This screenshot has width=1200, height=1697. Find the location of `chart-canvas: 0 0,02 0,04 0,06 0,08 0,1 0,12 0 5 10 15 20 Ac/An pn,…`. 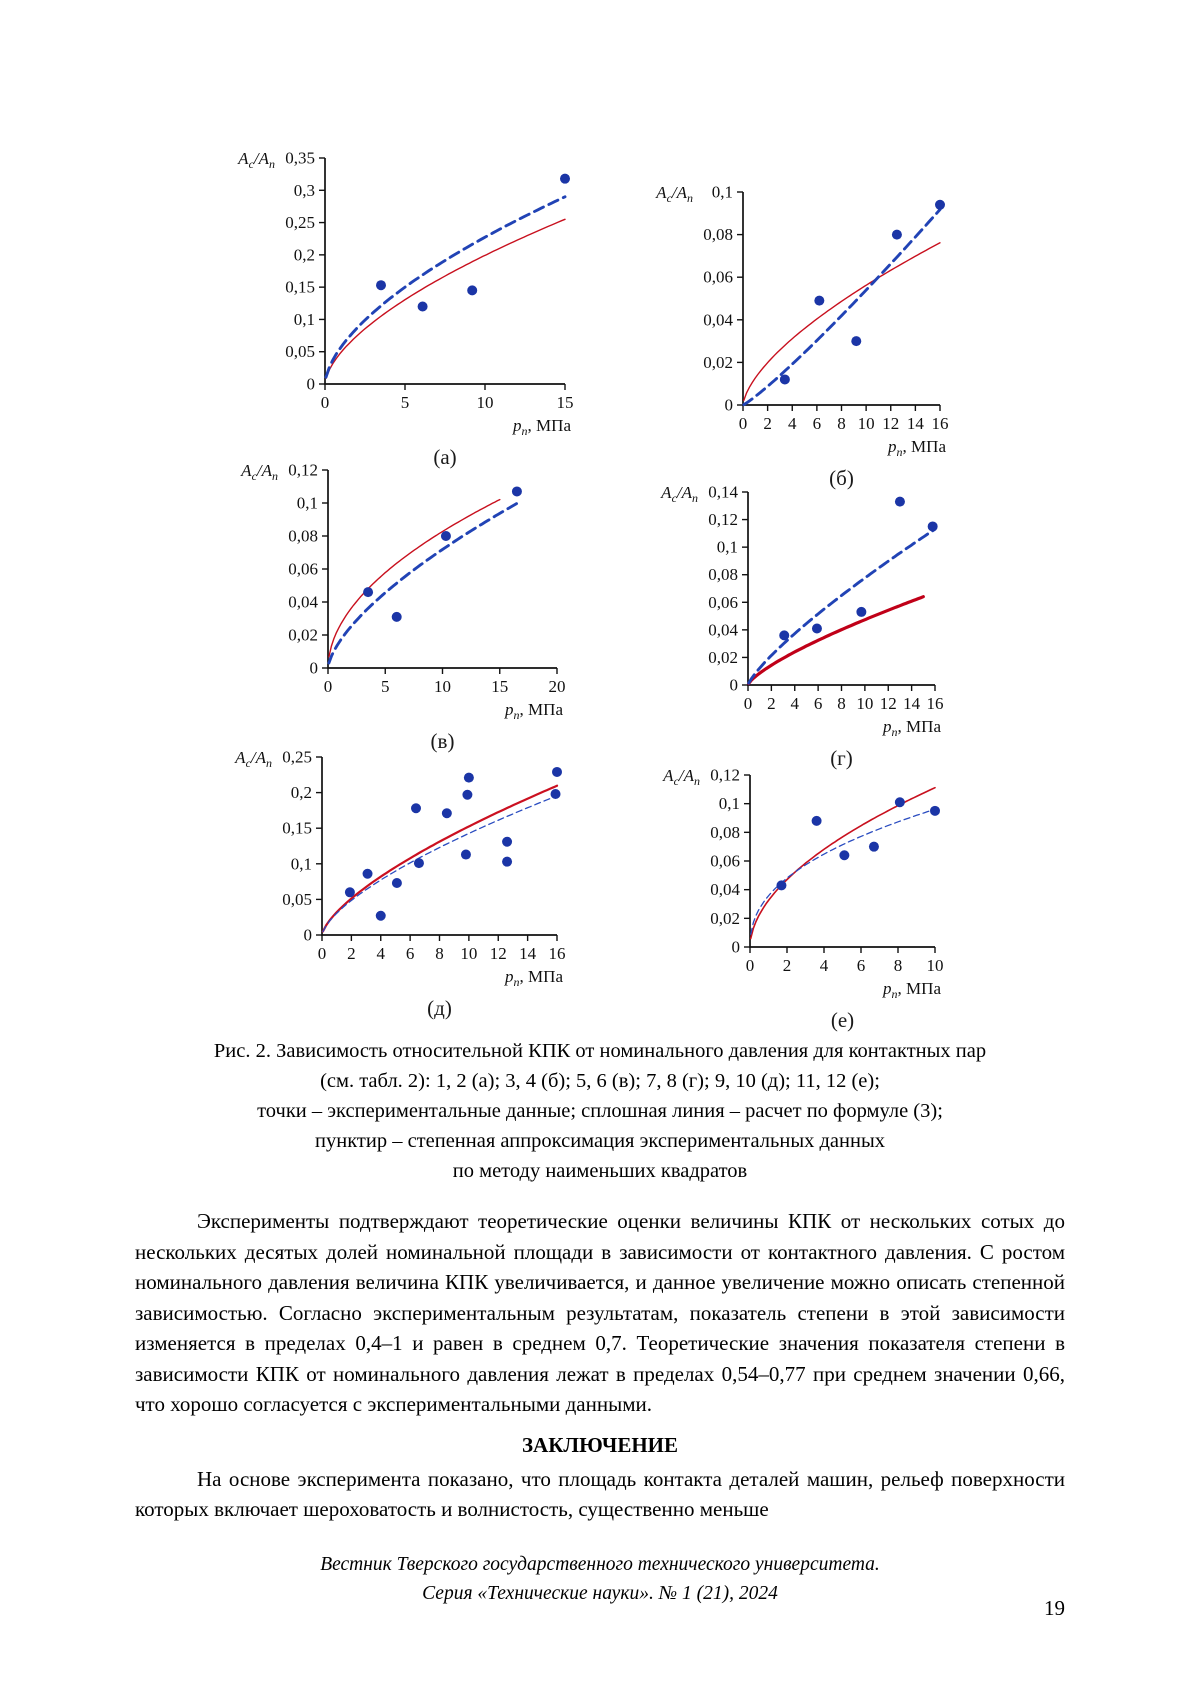

chart-canvas: 0 0,02 0,04 0,06 0,08 0,1 0,12 0 5 10 15 20 Ac/An pn,… is located at coordinates (402, 592).